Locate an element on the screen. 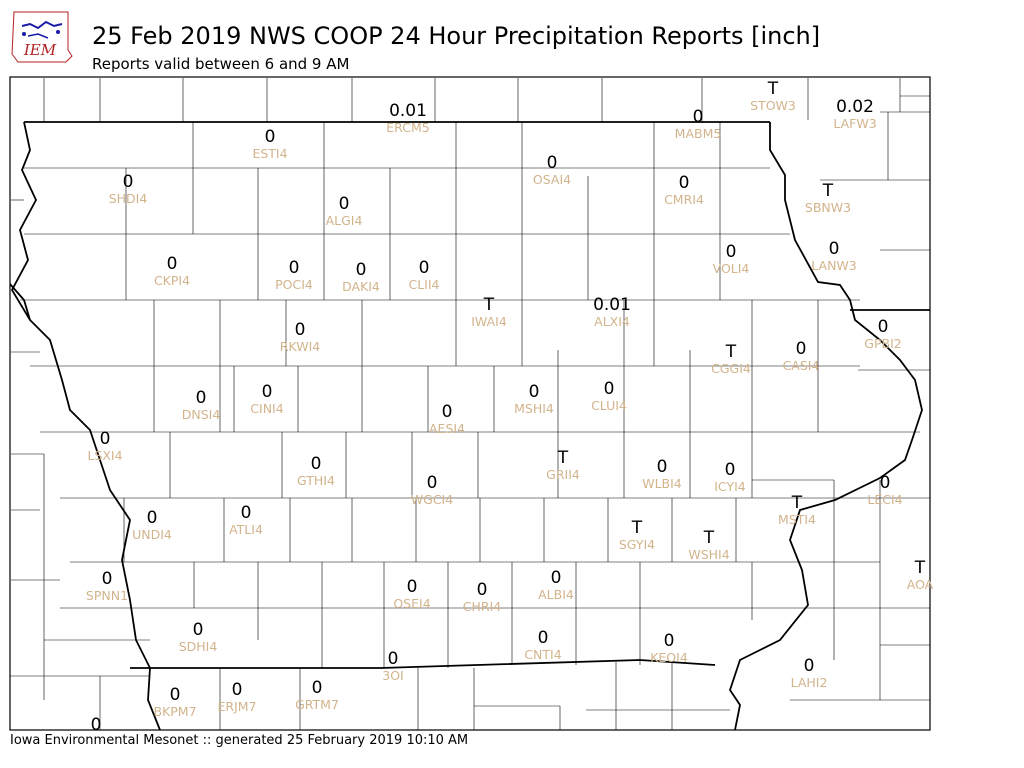  station-id: SPNN1 is located at coordinates (107, 595).